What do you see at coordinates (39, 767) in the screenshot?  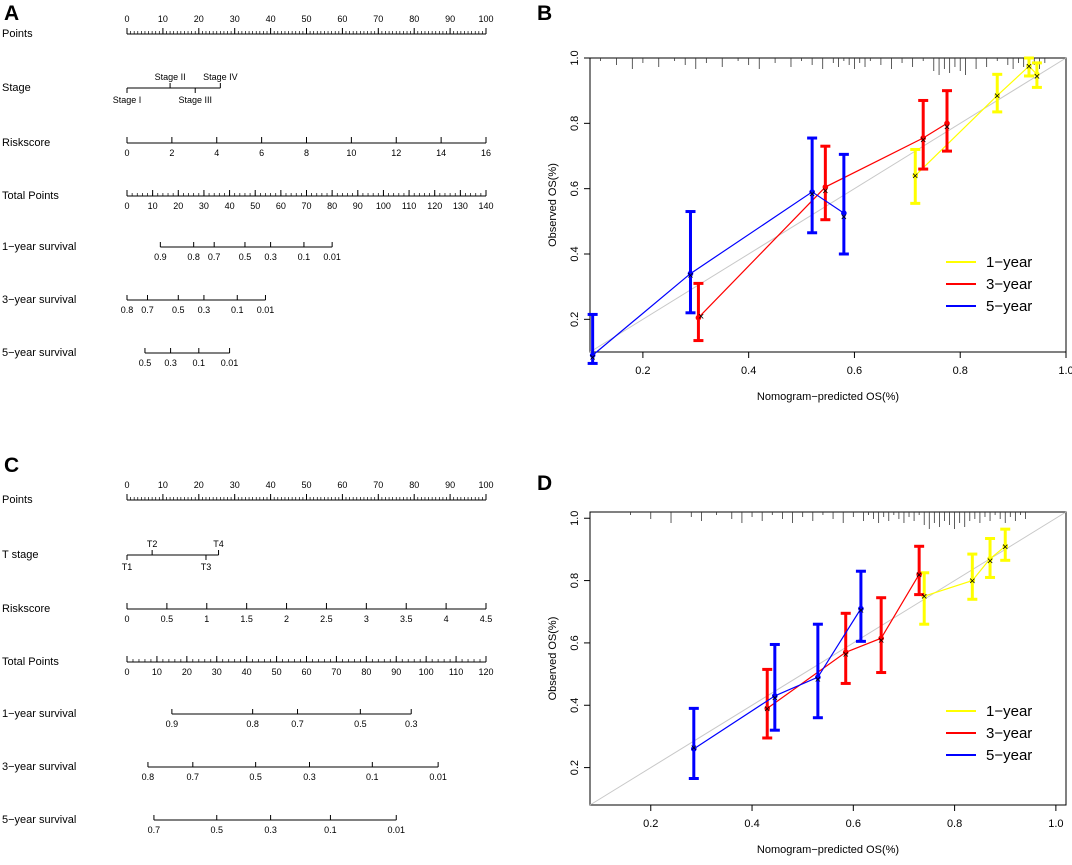 I see `row-label-3-year-survival: 3−year survival` at bounding box center [39, 767].